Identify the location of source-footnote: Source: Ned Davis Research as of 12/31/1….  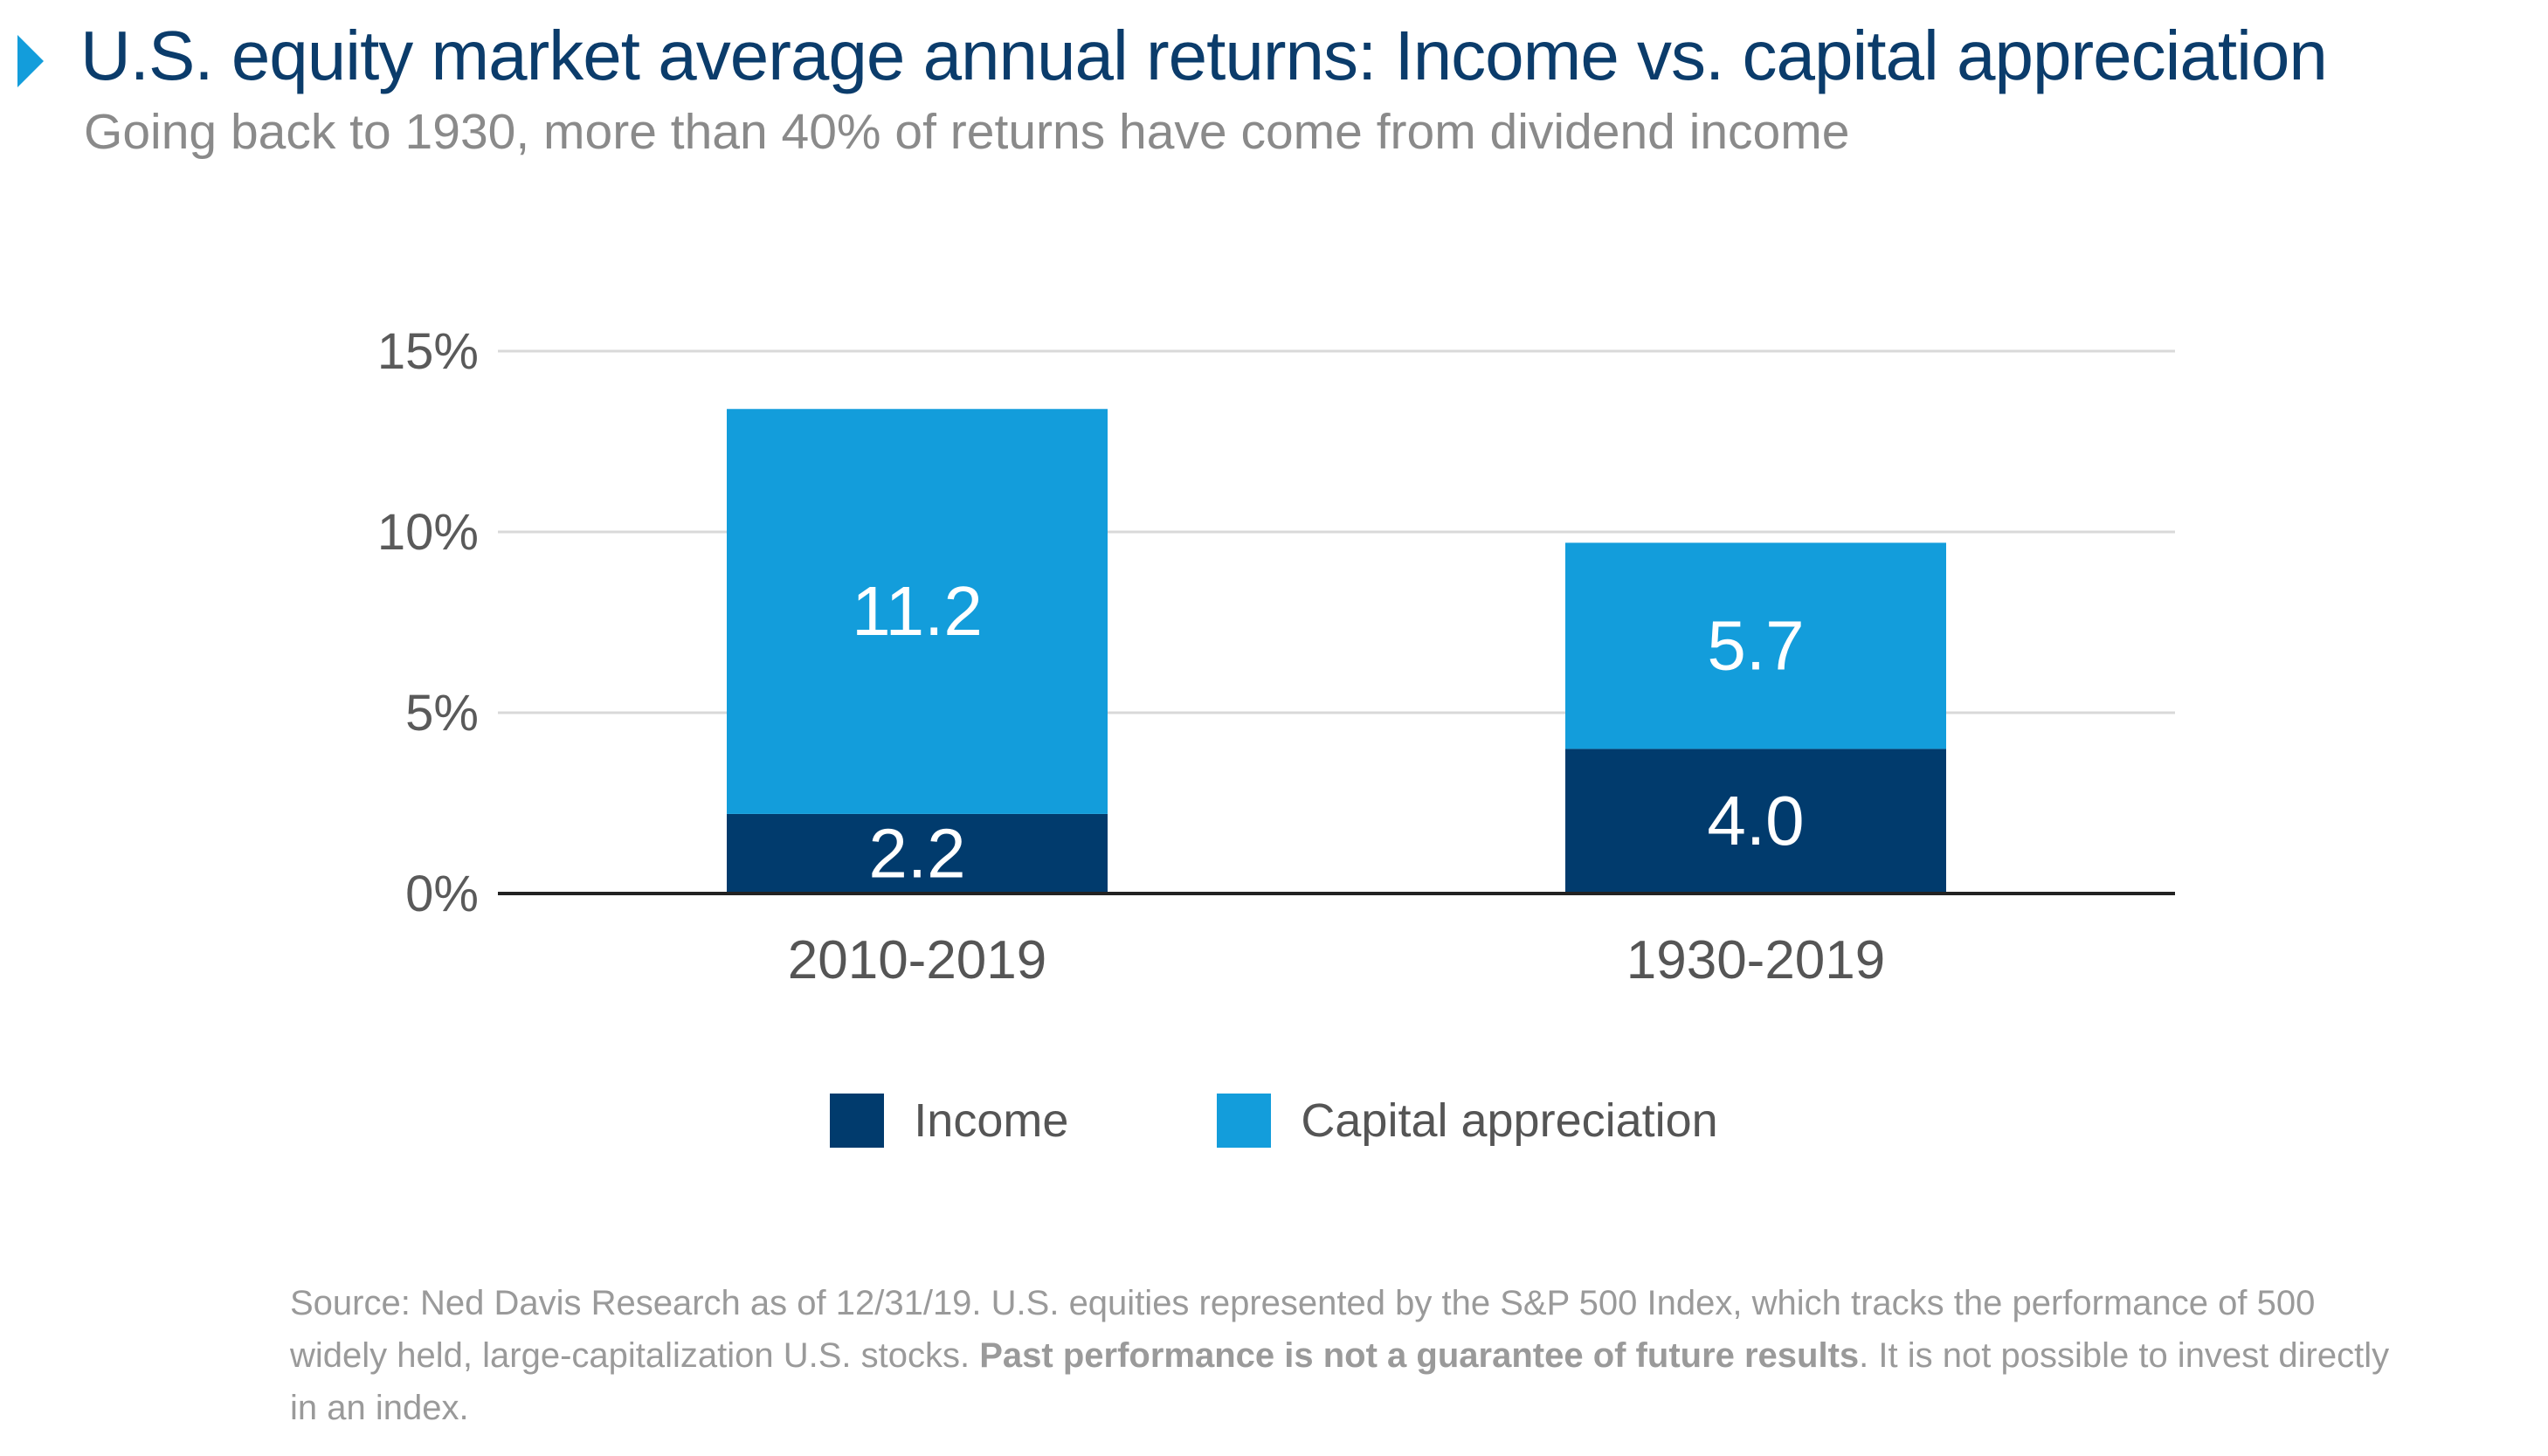
(1347, 1355).